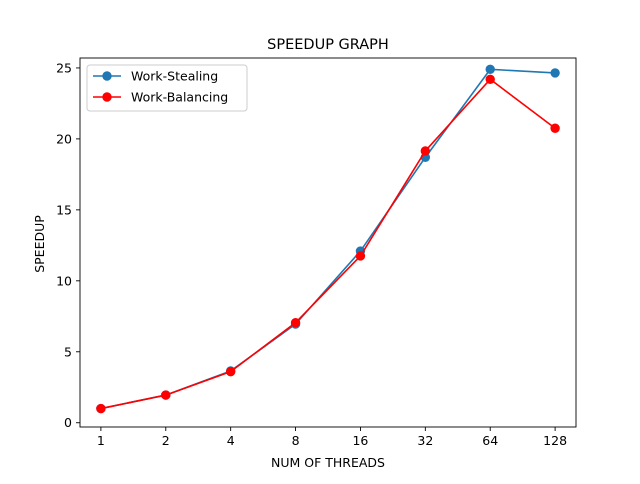  What do you see at coordinates (167, 88) in the screenshot?
I see `legend-box` at bounding box center [167, 88].